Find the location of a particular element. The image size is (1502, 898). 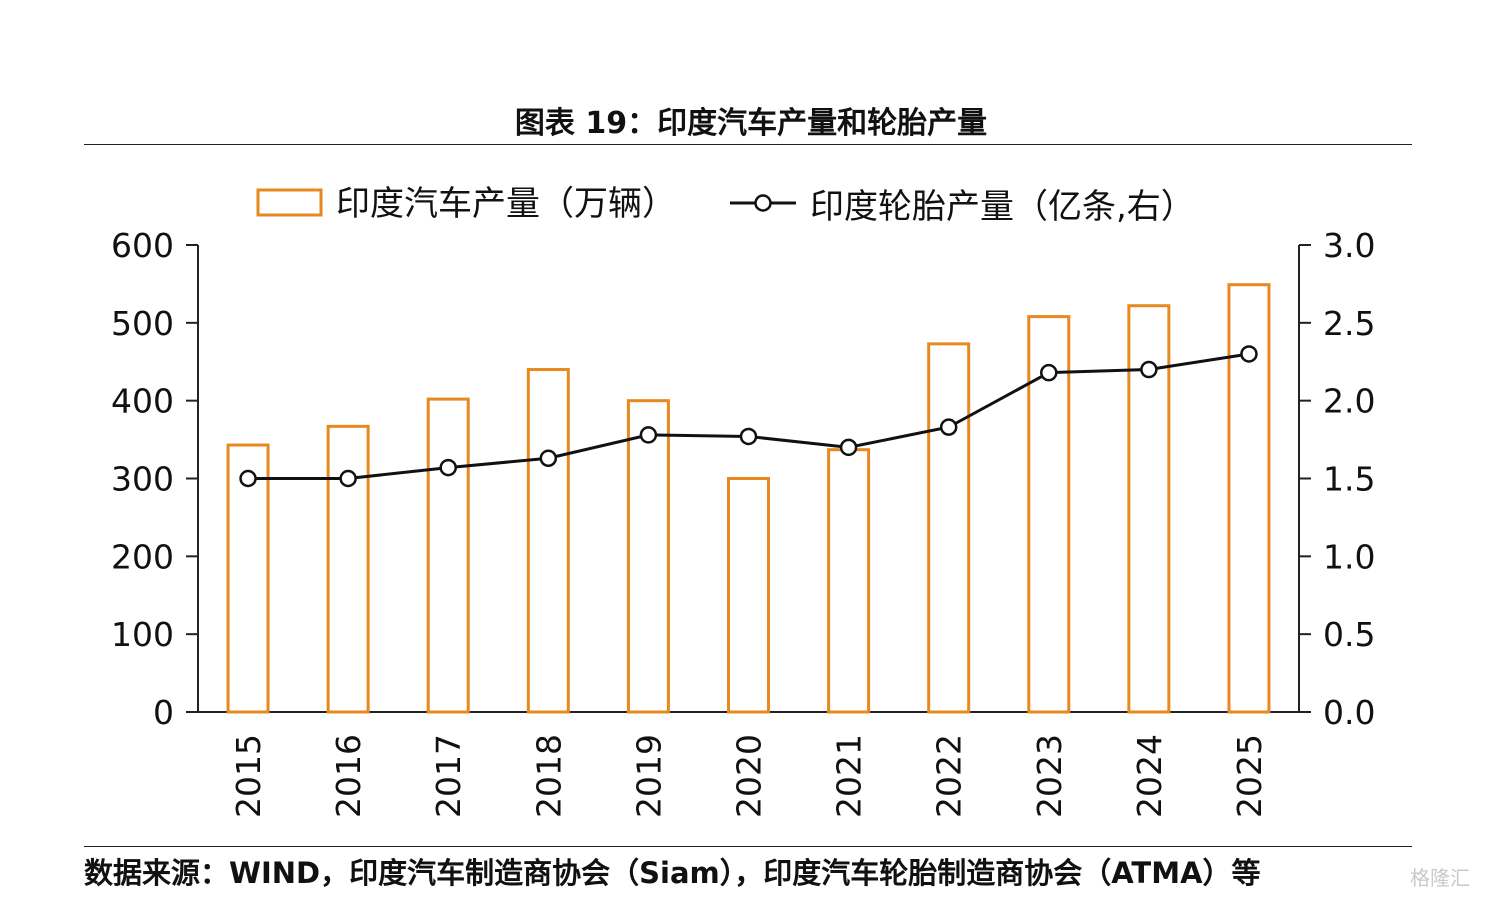

left-tick-label: 100 is located at coordinates (142, 634).